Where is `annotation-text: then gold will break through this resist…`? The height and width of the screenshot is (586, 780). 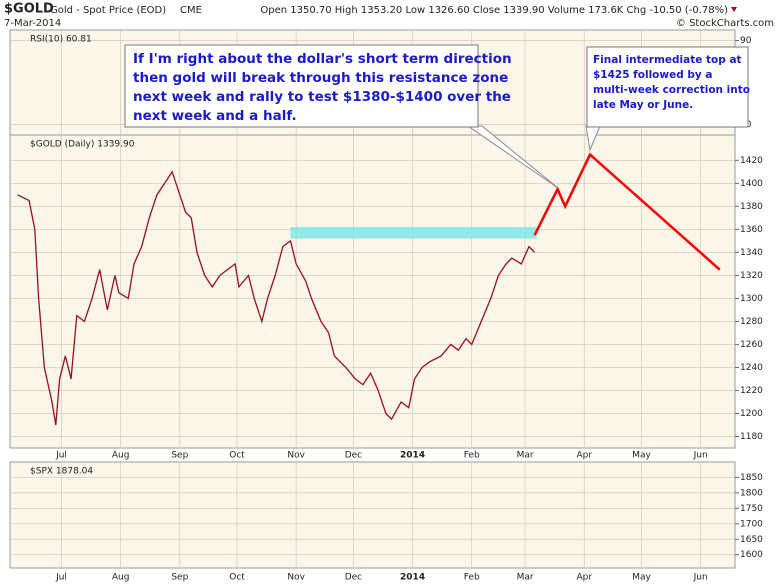 annotation-text: then gold will break through this resist… is located at coordinates (320, 78).